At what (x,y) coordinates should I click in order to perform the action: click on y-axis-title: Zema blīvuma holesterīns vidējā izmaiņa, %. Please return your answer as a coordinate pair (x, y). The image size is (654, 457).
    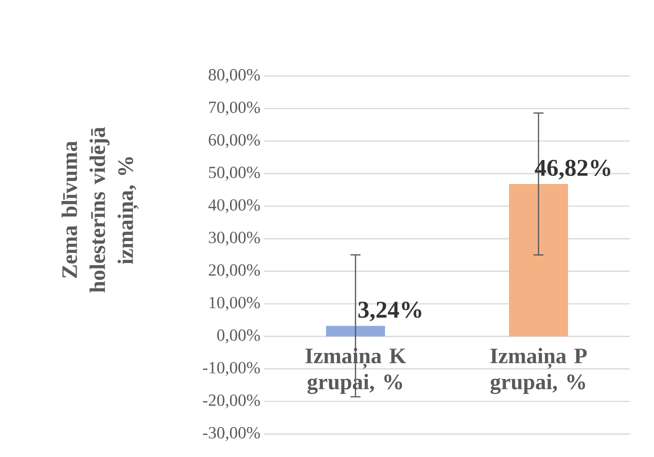
    Looking at the image, I should click on (100, 209).